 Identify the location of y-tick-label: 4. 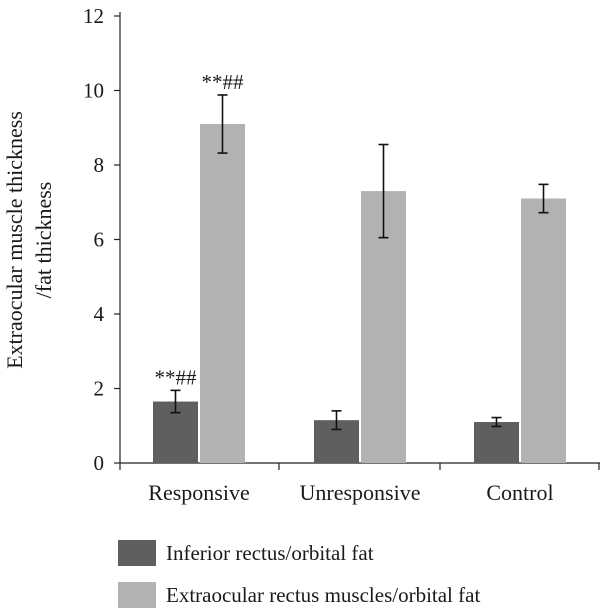
(99, 314).